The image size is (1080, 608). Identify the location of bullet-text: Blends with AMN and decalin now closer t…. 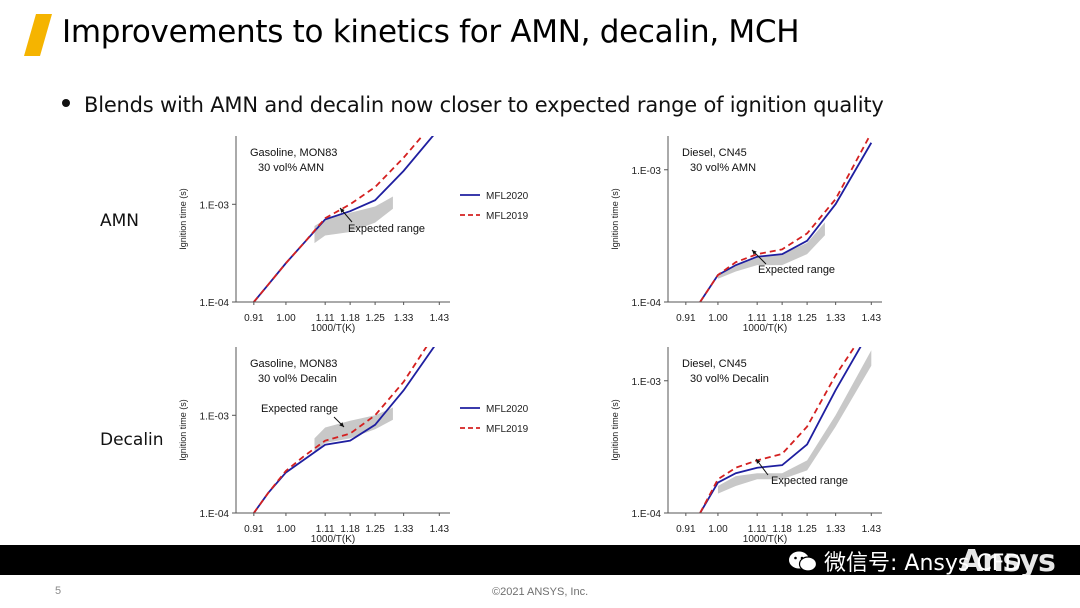
(484, 105).